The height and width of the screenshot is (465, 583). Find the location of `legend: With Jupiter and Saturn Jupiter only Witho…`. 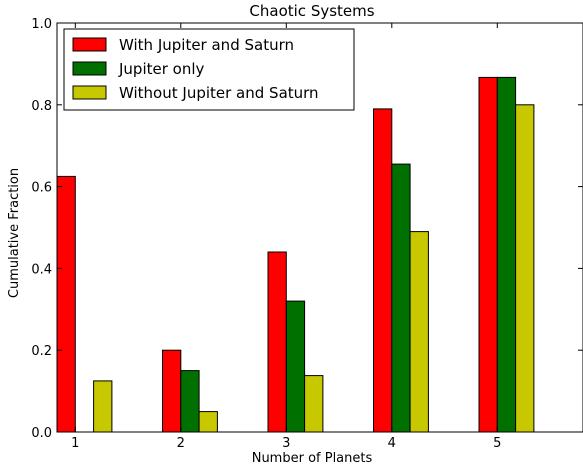

legend: With Jupiter and Saturn Jupiter only Witho… is located at coordinates (209, 69).